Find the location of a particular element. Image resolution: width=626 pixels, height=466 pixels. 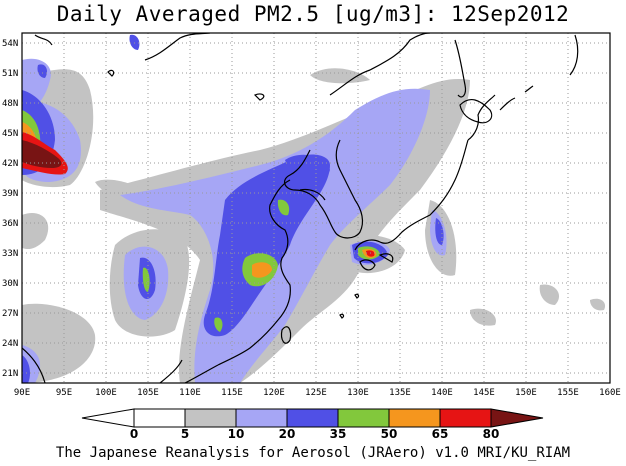

lon-tick-label: 125E is located at coordinates (316, 393).